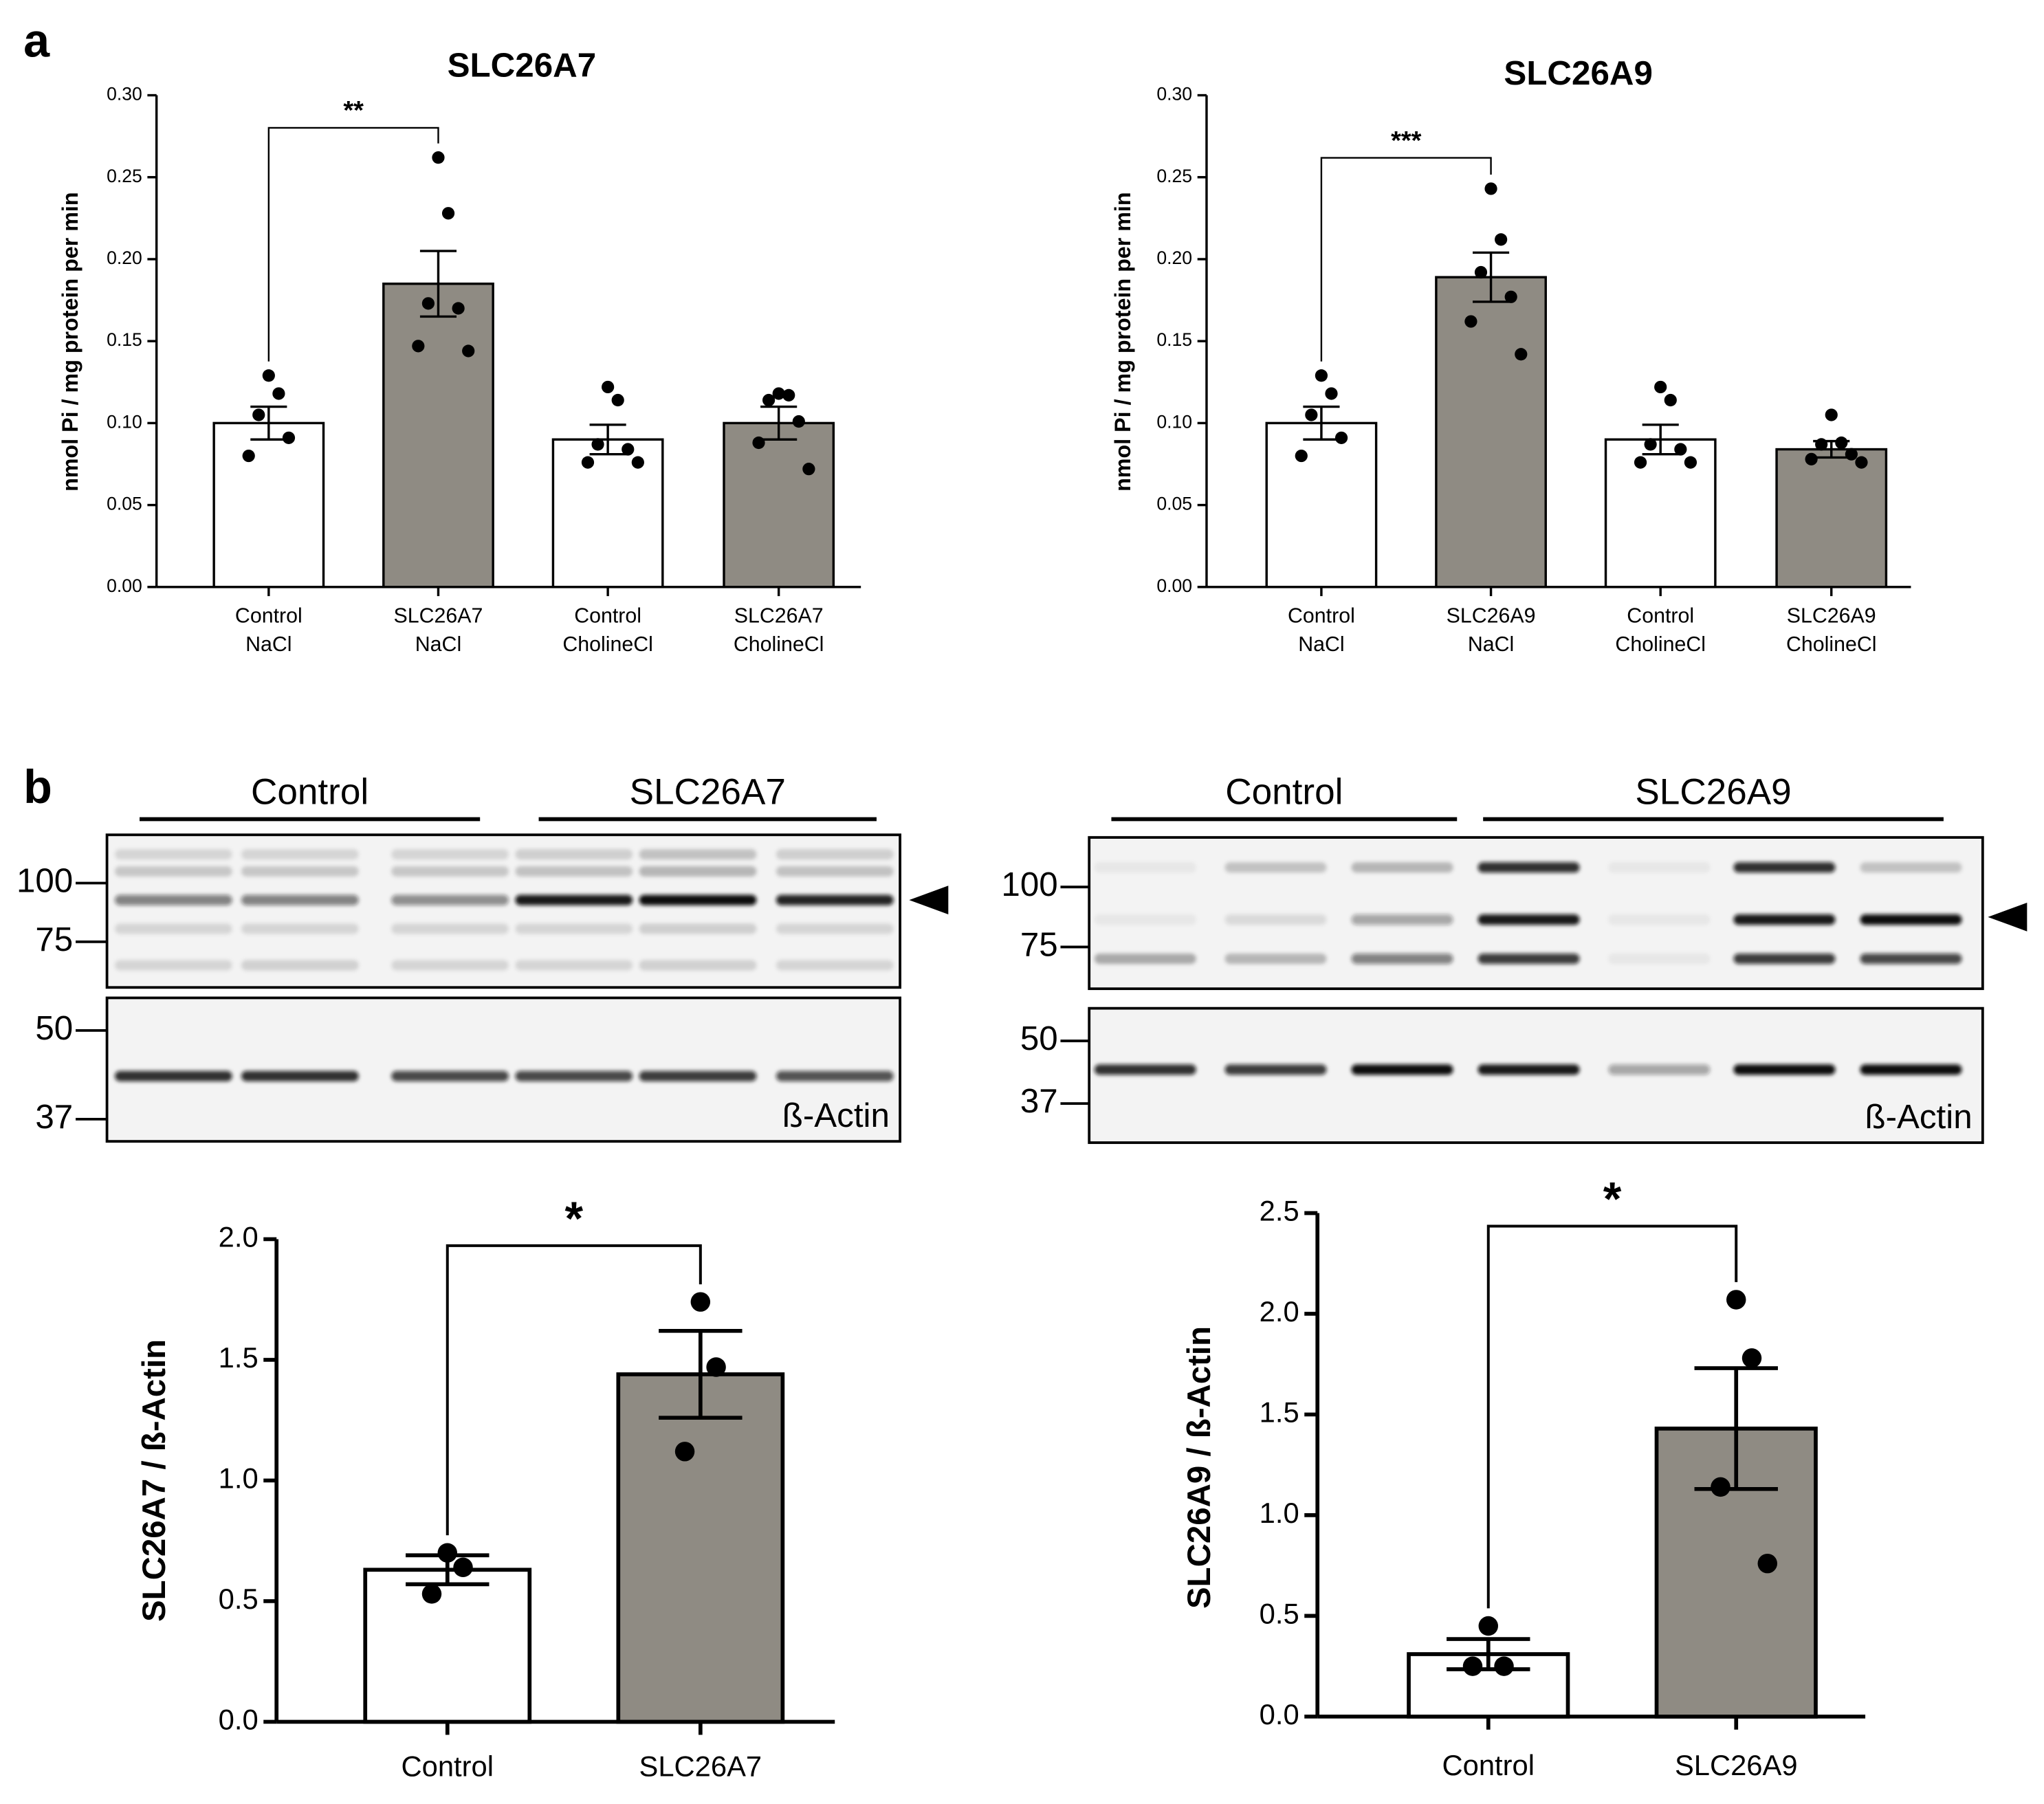 The image size is (2044, 1804). I want to click on x-tick-label: SLC26A9, so click(1736, 1765).